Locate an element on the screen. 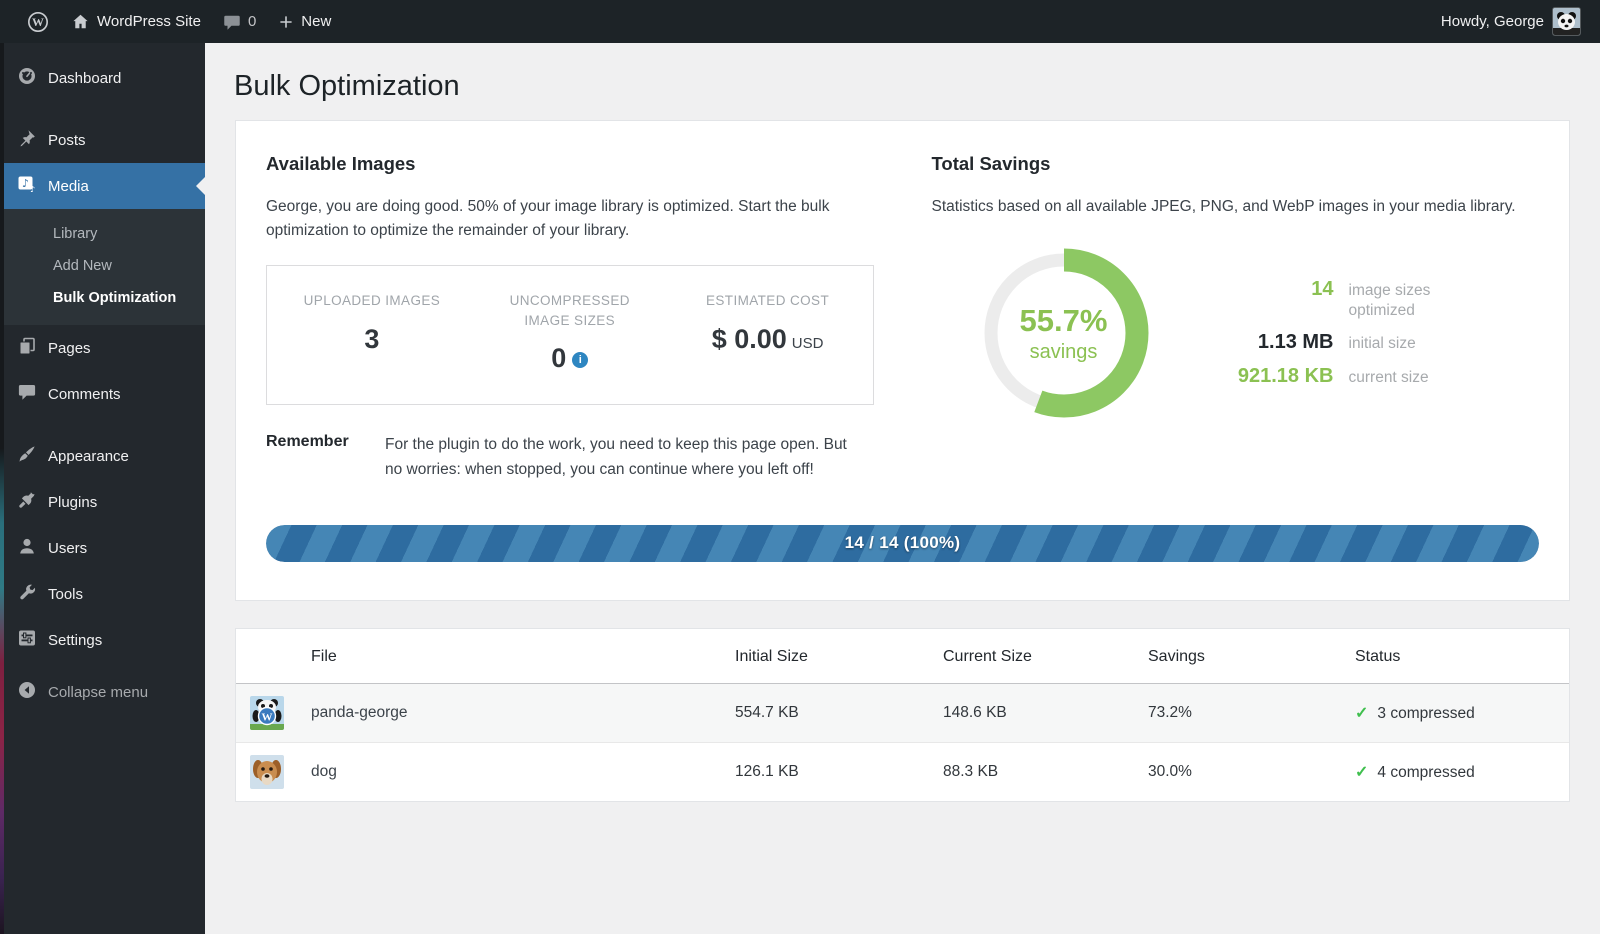  sliders-icon is located at coordinates (27, 640).